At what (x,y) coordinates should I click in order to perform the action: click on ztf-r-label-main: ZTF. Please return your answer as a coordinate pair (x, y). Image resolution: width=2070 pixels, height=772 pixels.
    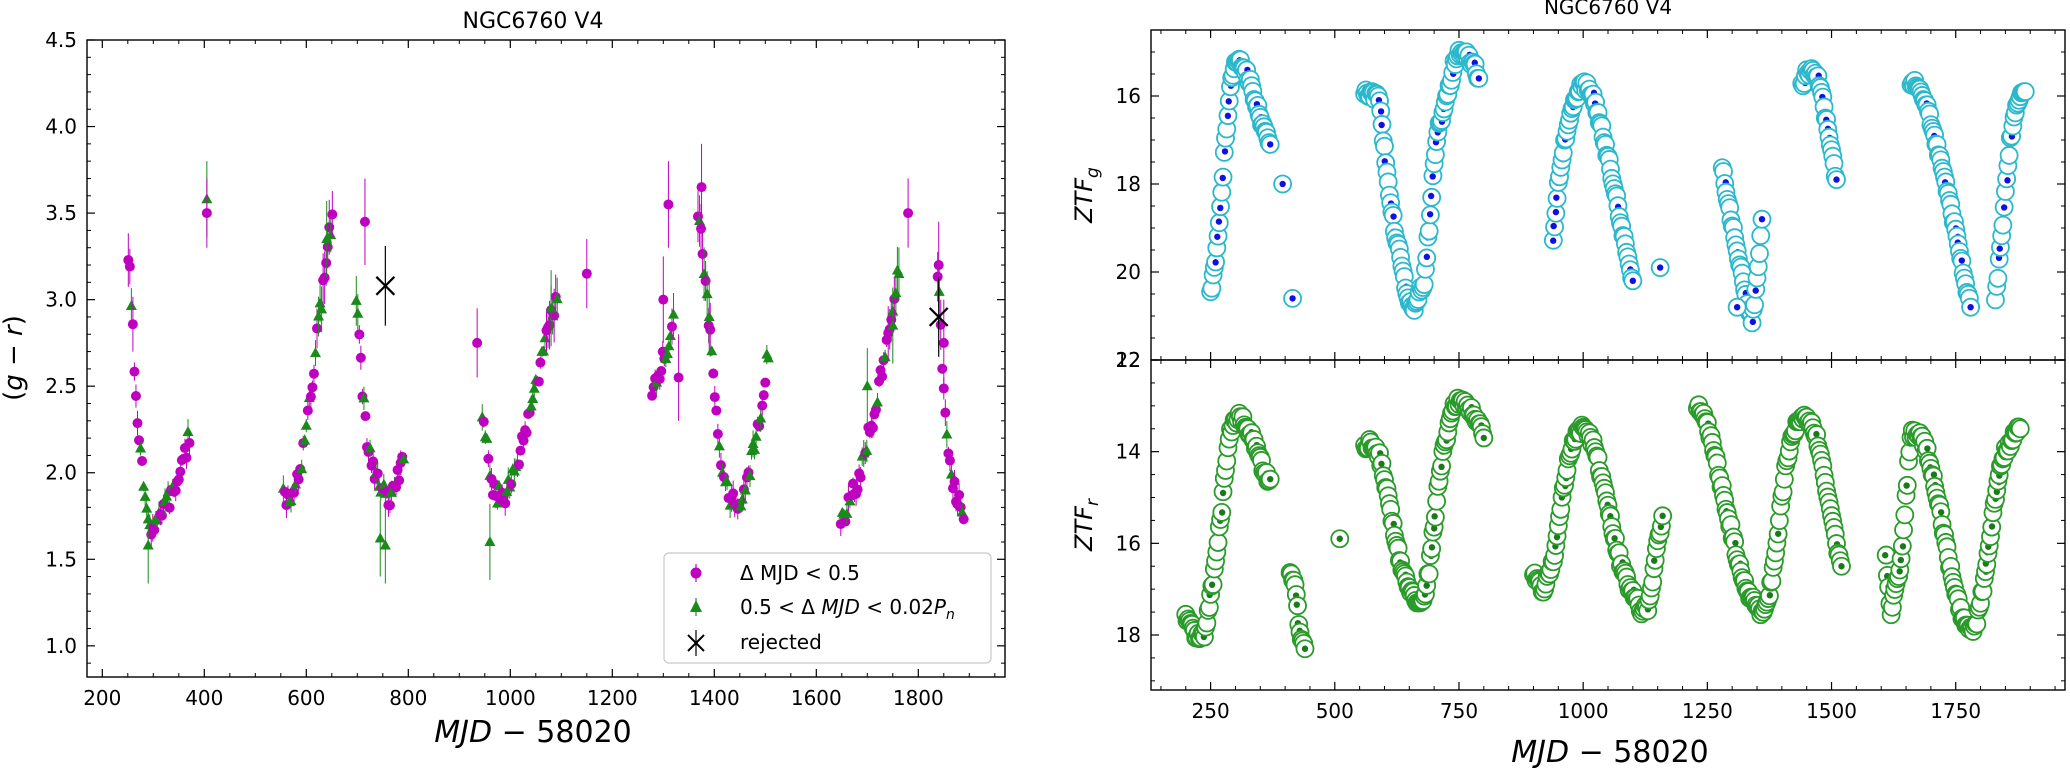
    Looking at the image, I should click on (1084, 528).